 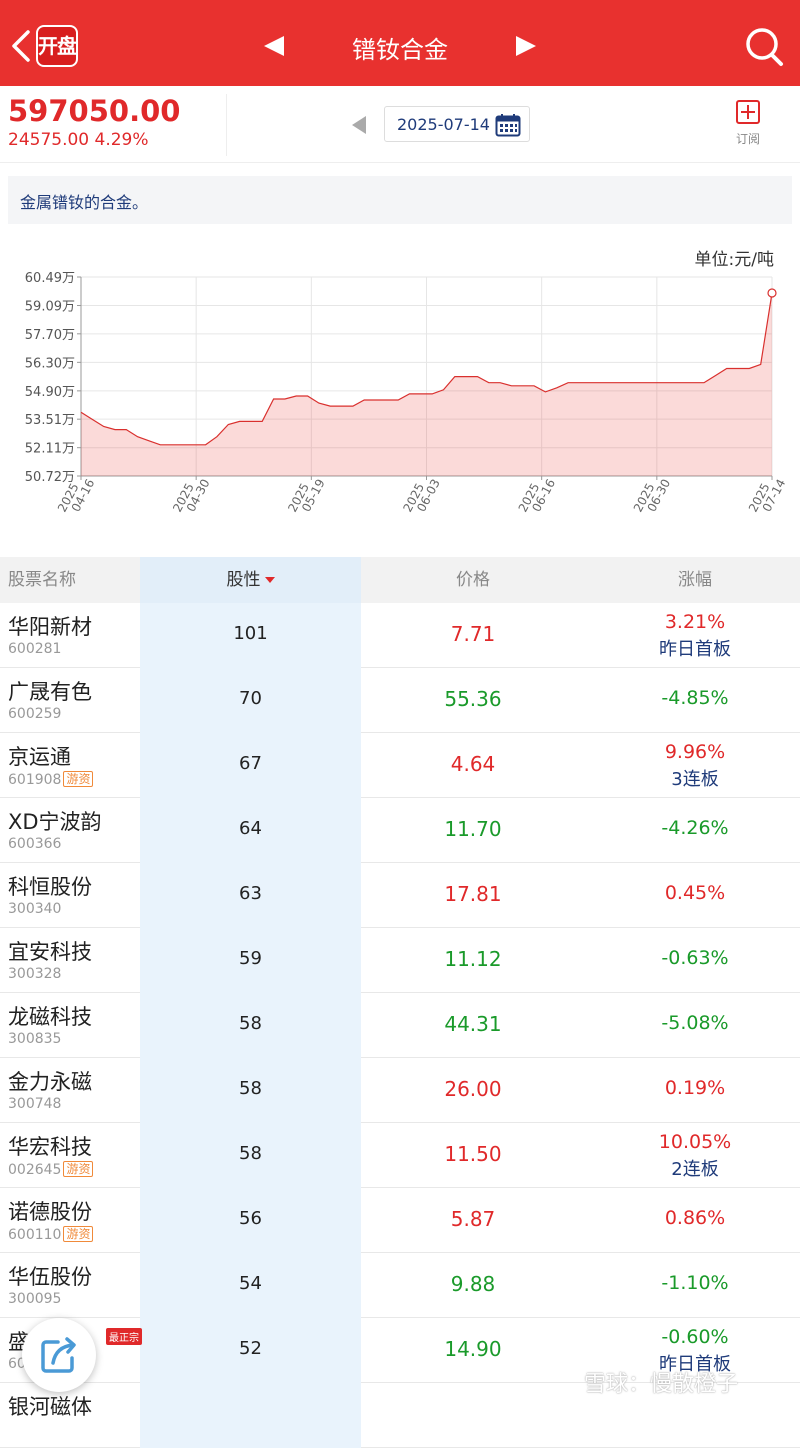 I want to click on stock-code-text: 600281, so click(x=35, y=649).